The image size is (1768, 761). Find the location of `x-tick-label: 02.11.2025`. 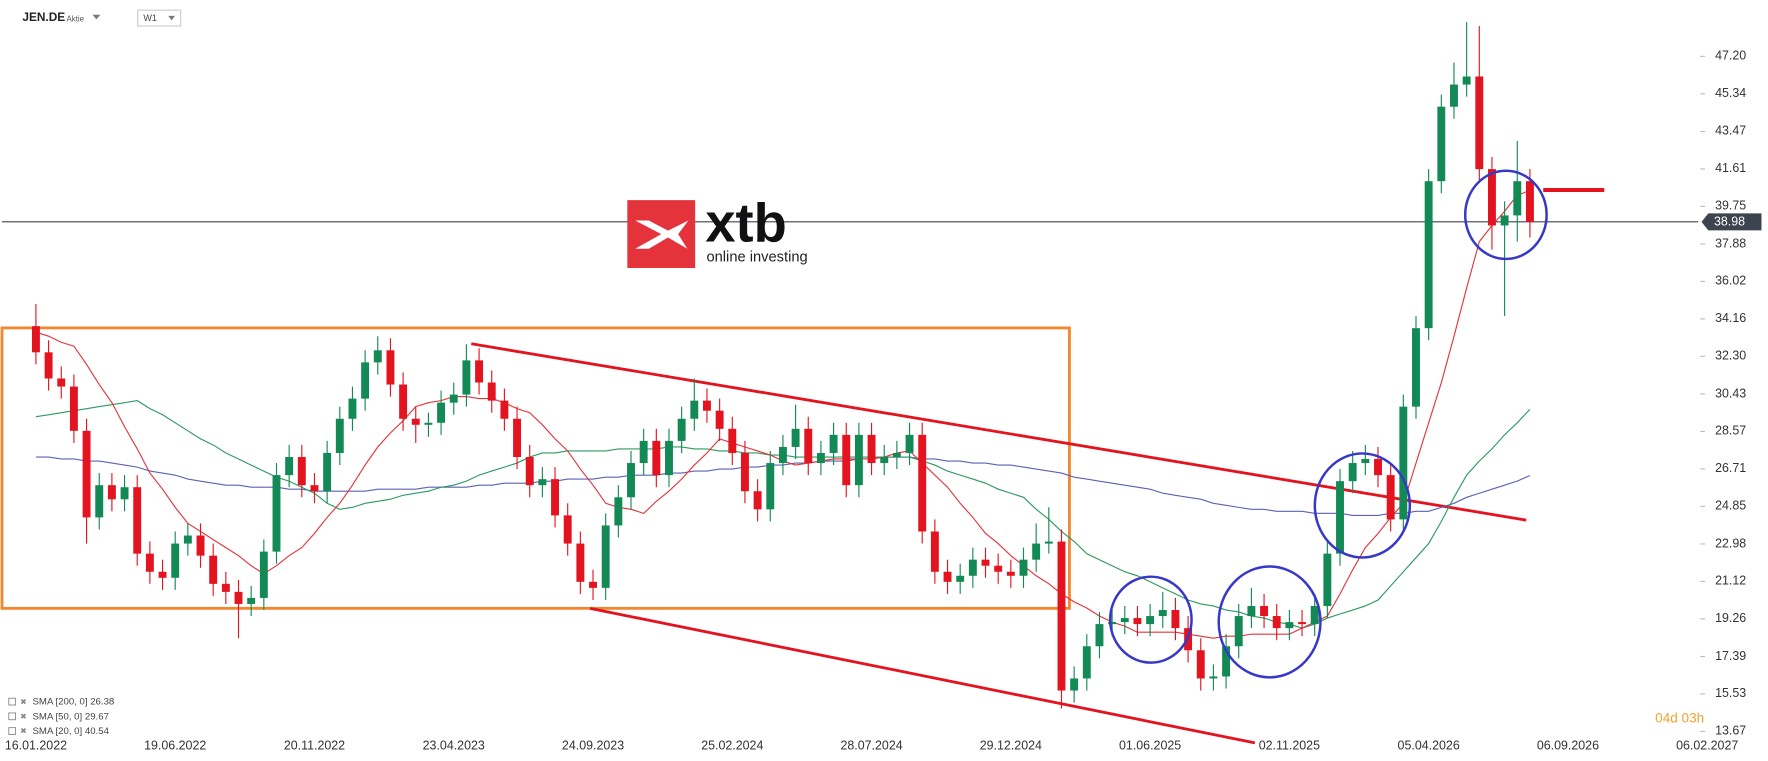

x-tick-label: 02.11.2025 is located at coordinates (1289, 746).